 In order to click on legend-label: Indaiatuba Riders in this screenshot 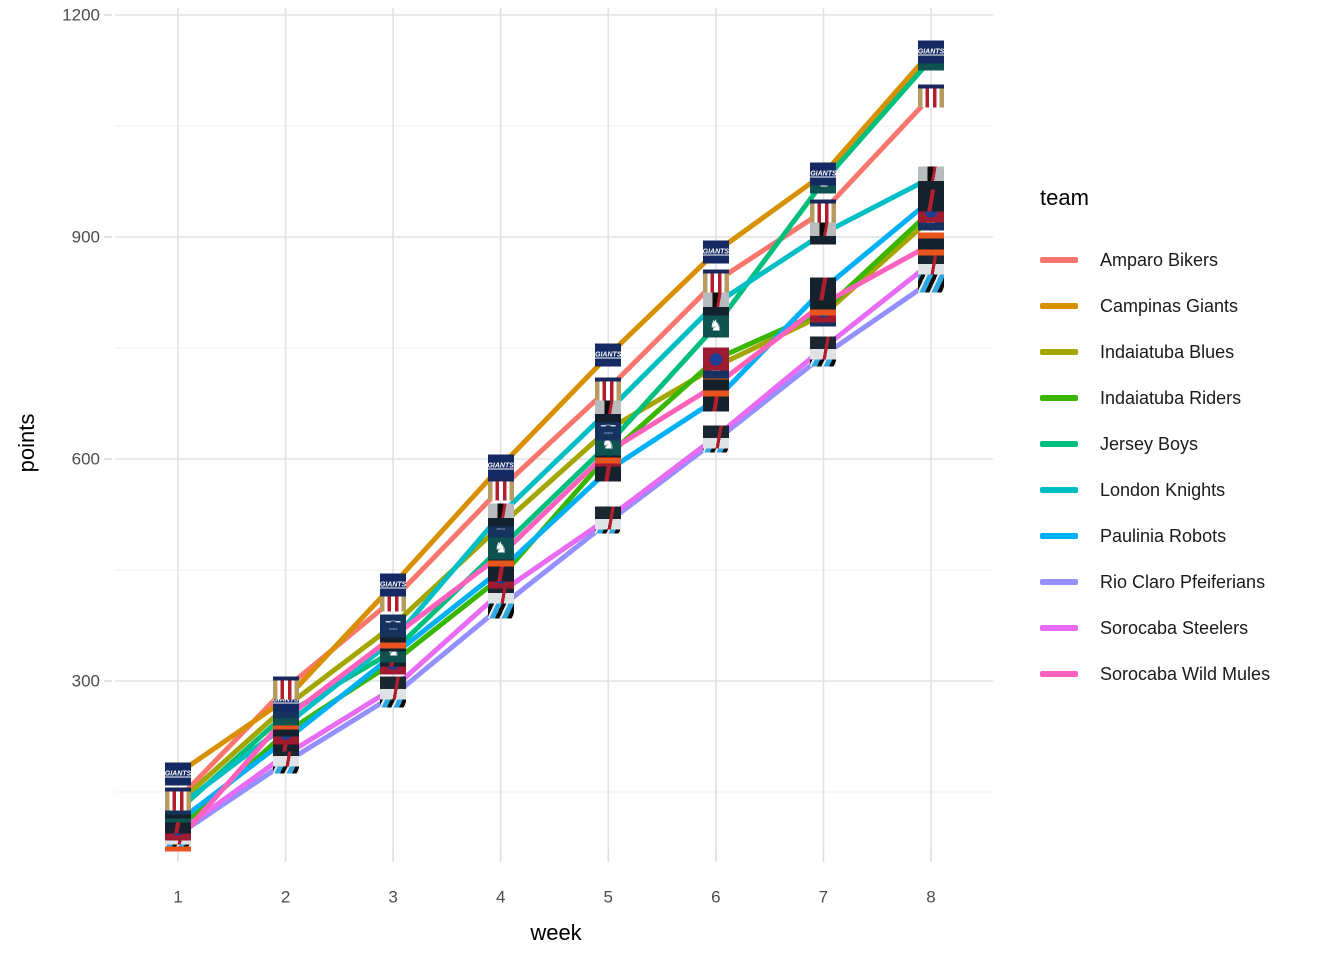, I will do `click(1171, 397)`.